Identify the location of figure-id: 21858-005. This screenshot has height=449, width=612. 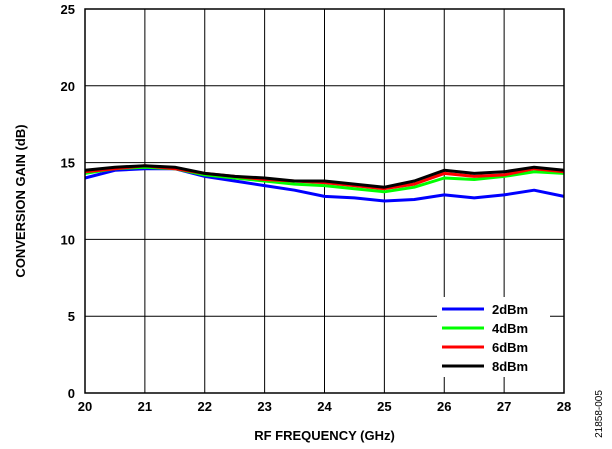
(599, 414).